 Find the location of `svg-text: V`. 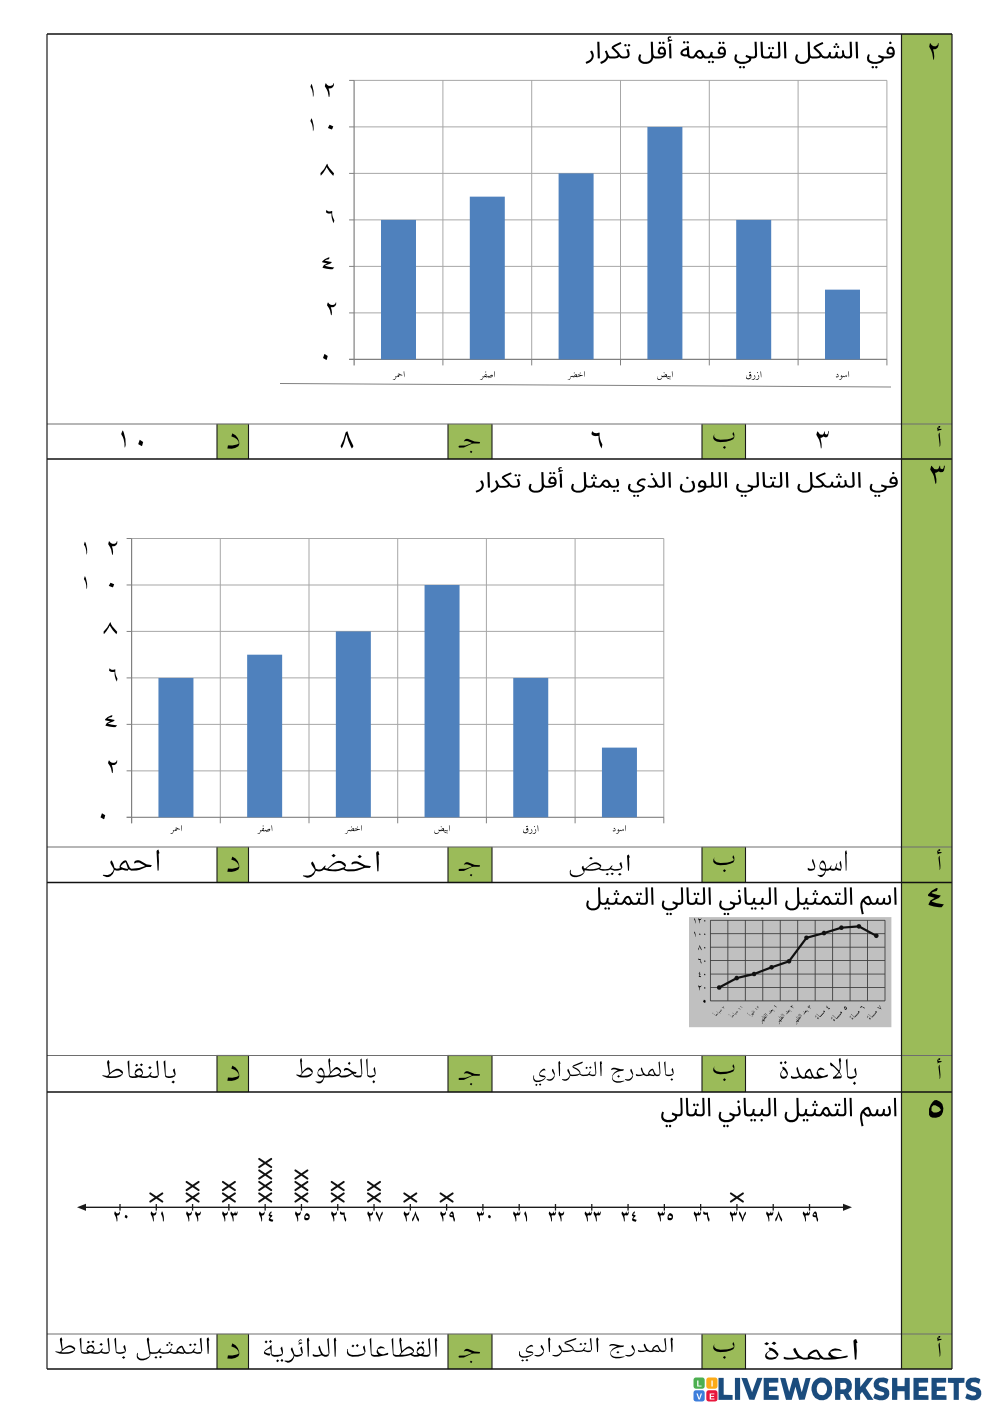

svg-text: V is located at coordinates (699, 1397).